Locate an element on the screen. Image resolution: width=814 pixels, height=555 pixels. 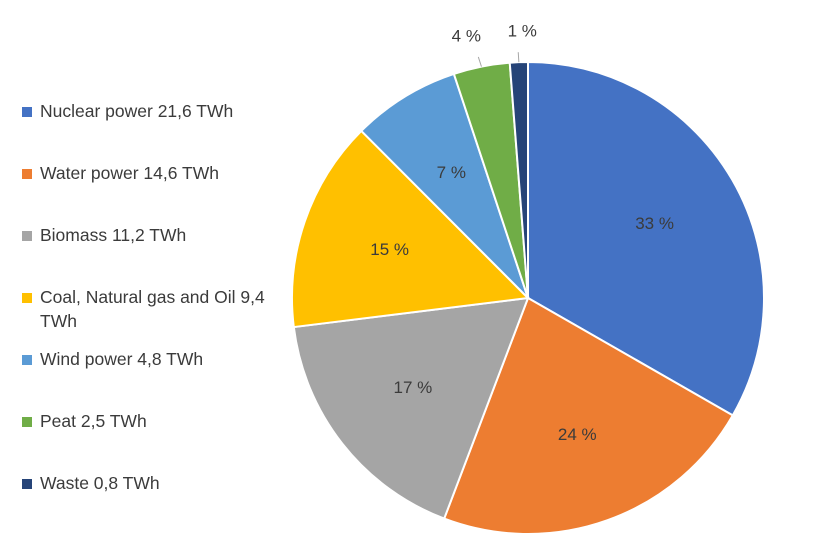
legend-label: Nuclear power 21,6 TWh is located at coordinates (137, 111).